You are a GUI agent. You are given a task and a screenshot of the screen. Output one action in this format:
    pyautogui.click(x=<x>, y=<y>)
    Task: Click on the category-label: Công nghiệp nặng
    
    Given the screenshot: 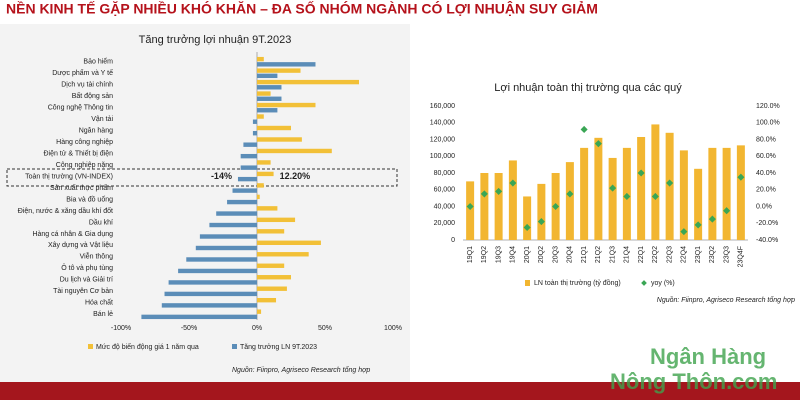 What is the action you would take?
    pyautogui.click(x=84, y=165)
    